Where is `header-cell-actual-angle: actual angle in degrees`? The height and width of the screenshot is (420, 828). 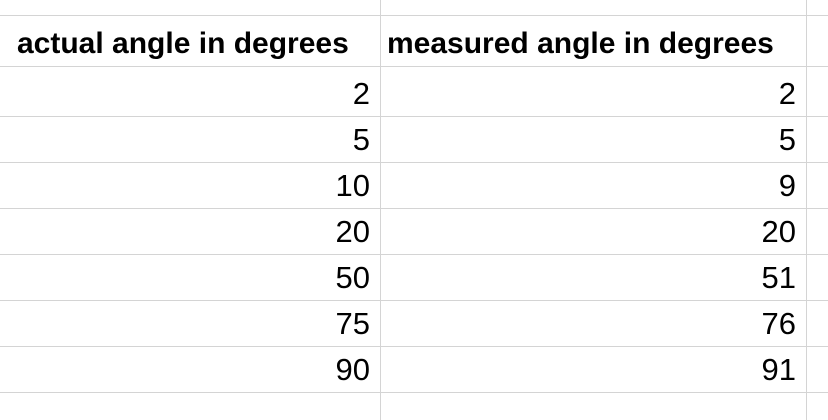
header-cell-actual-angle: actual angle in degrees is located at coordinates (183, 43).